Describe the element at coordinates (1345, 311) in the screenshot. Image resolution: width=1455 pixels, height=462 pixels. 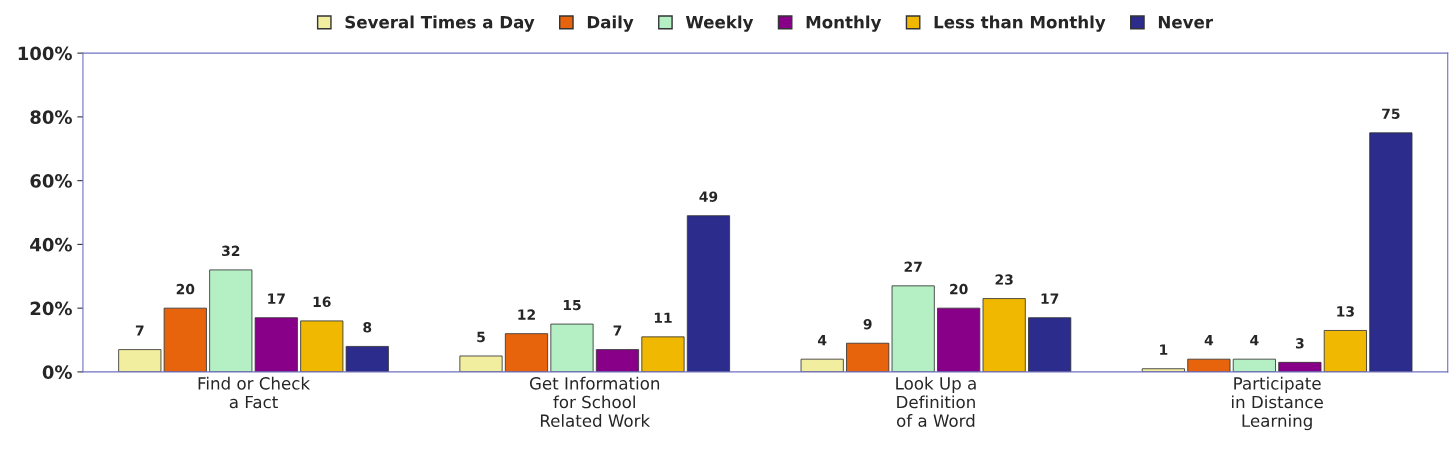
I see `data-label: 13` at that location.